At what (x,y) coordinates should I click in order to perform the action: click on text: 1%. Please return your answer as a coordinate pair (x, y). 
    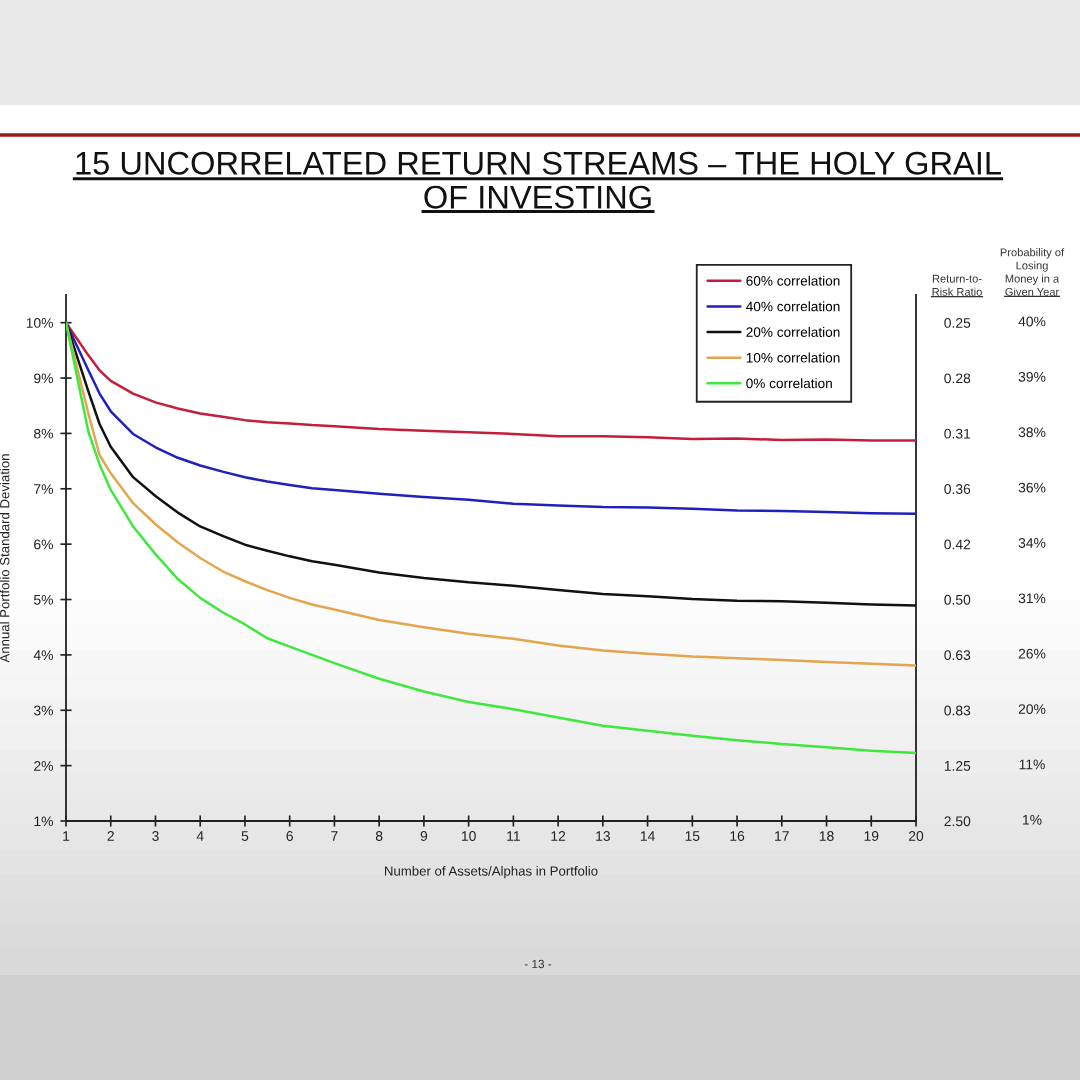
    Looking at the image, I should click on (1032, 819).